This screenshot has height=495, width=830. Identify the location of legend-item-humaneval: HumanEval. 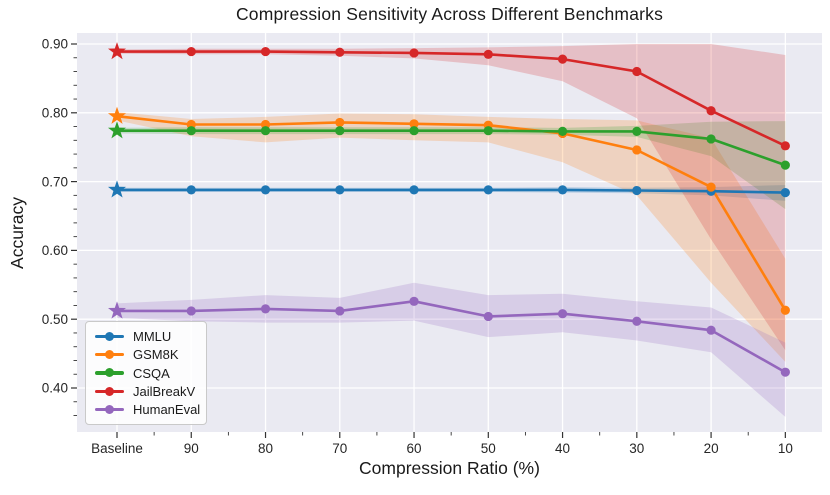
(148, 409).